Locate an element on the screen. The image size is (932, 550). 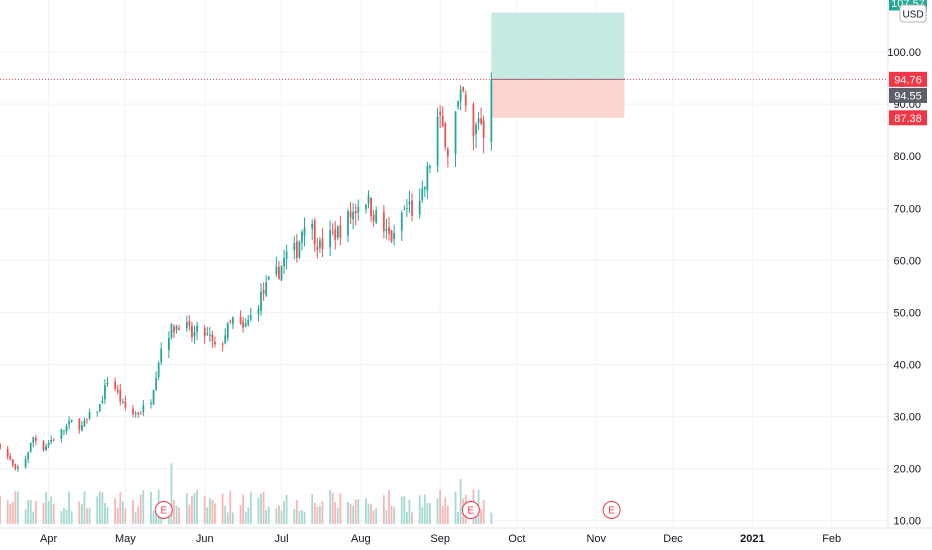
price-tag: 94.55 is located at coordinates (908, 95).